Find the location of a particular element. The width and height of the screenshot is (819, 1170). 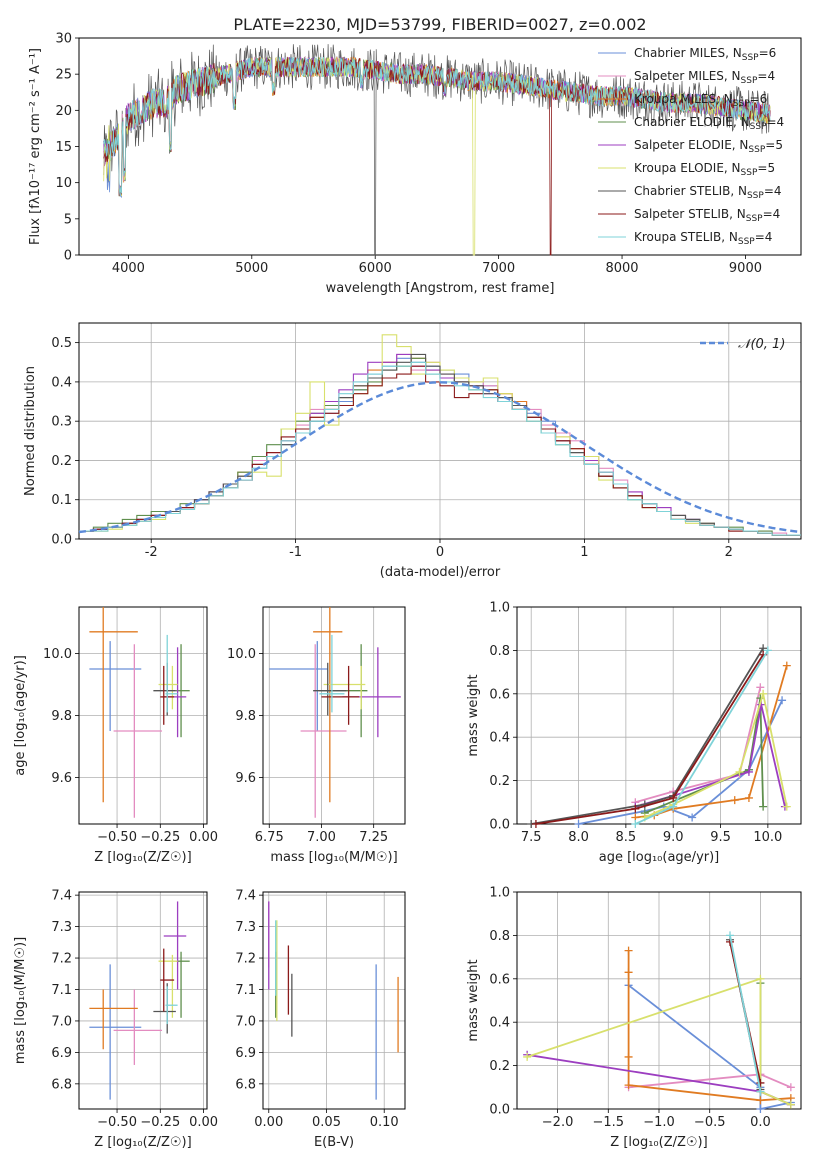

y-tick-label: 30 is located at coordinates (63, 39).